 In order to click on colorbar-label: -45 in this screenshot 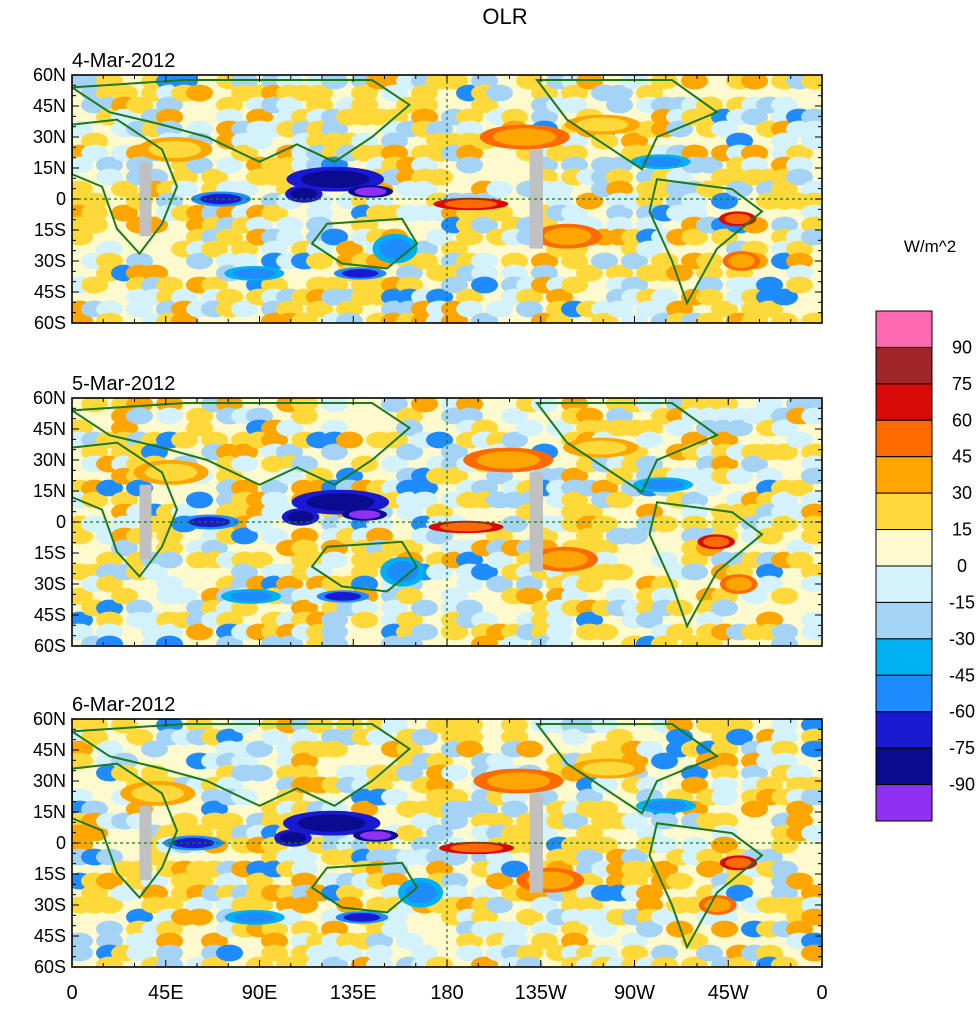, I will do `click(962, 675)`.